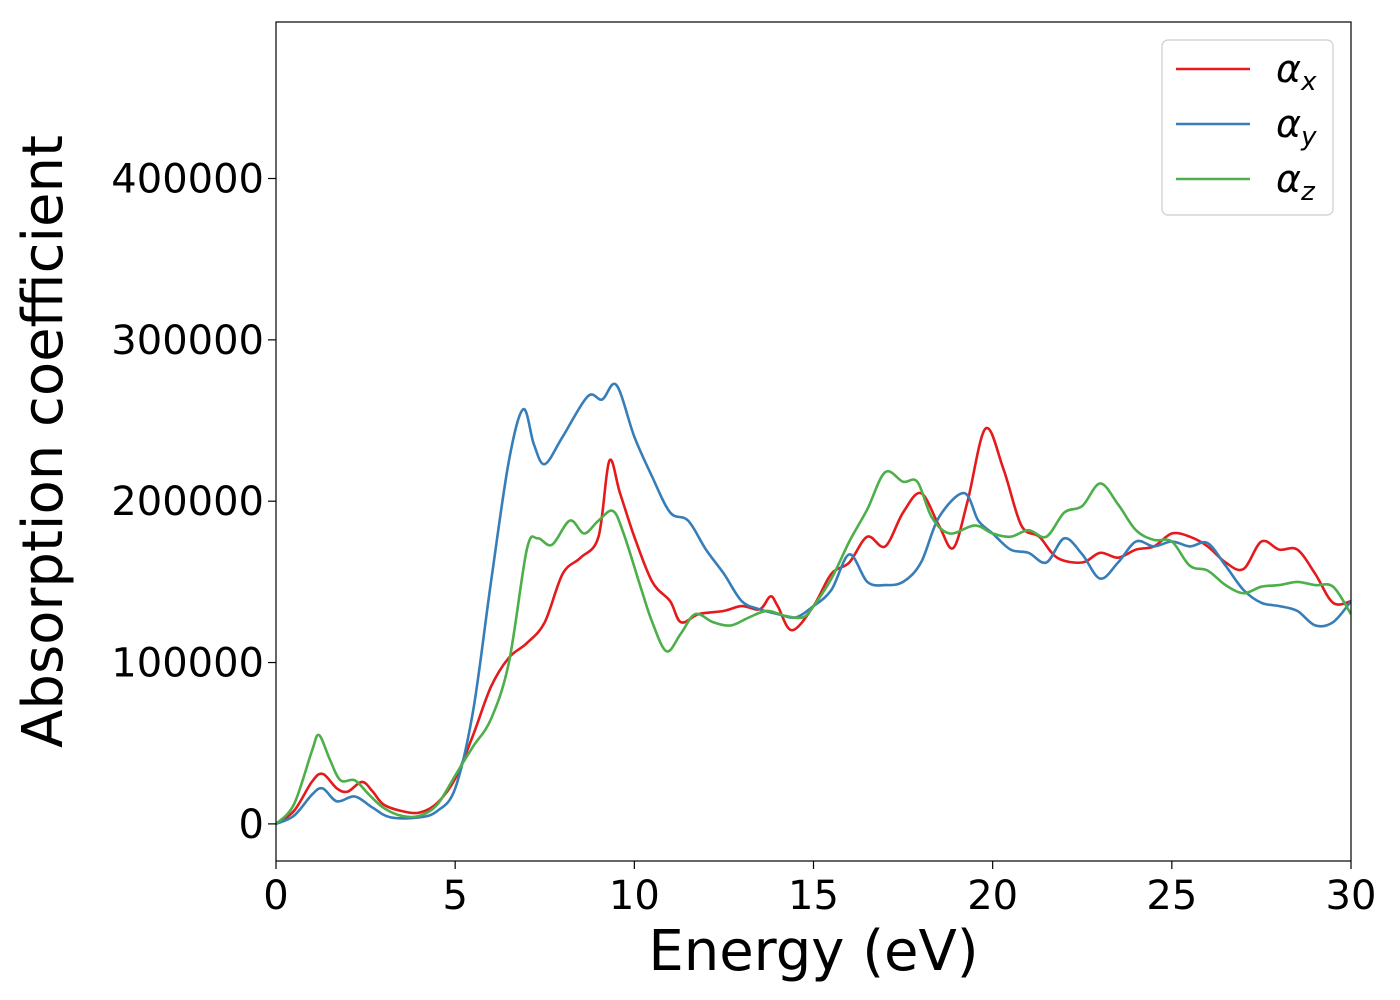  I want to click on x-tick-label: 5, so click(454, 896).